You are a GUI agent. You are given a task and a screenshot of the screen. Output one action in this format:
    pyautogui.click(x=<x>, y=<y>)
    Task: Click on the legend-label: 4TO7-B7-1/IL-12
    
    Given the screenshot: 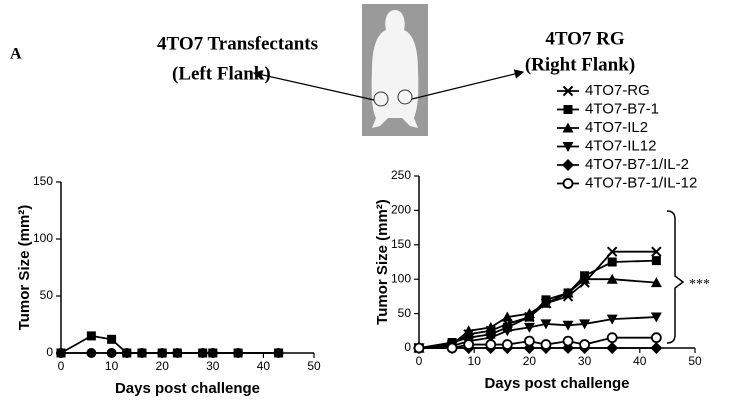 What is the action you would take?
    pyautogui.click(x=641, y=182)
    